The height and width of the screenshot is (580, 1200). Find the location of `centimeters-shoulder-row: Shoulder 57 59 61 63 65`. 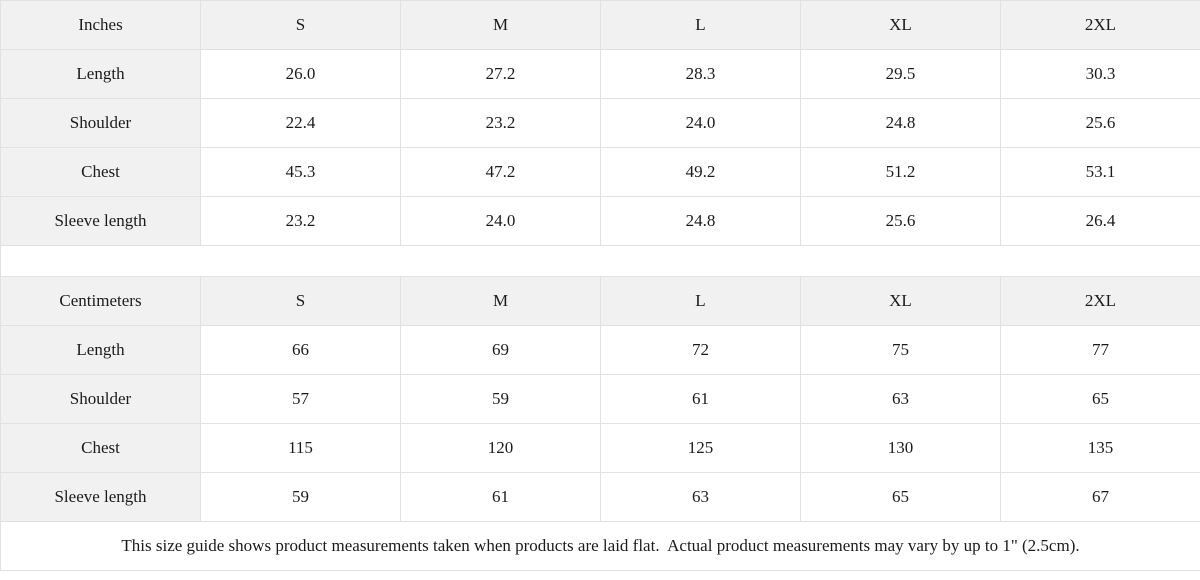

centimeters-shoulder-row: Shoulder 57 59 61 63 65 is located at coordinates (600, 399).